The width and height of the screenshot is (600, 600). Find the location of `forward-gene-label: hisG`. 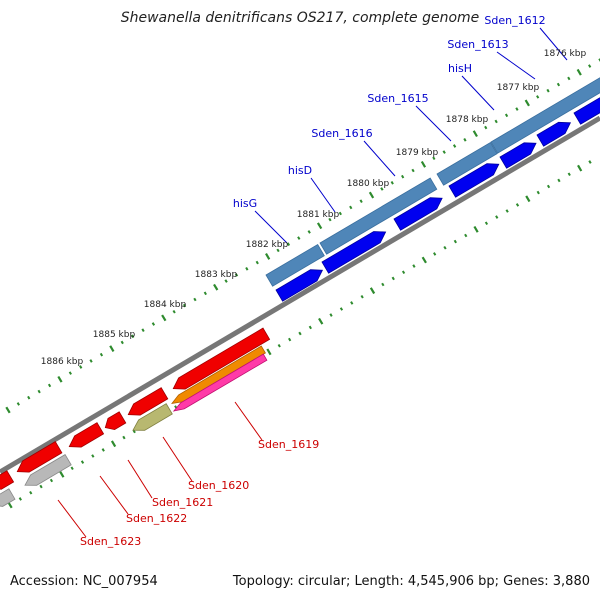

forward-gene-label: hisG is located at coordinates (245, 203).